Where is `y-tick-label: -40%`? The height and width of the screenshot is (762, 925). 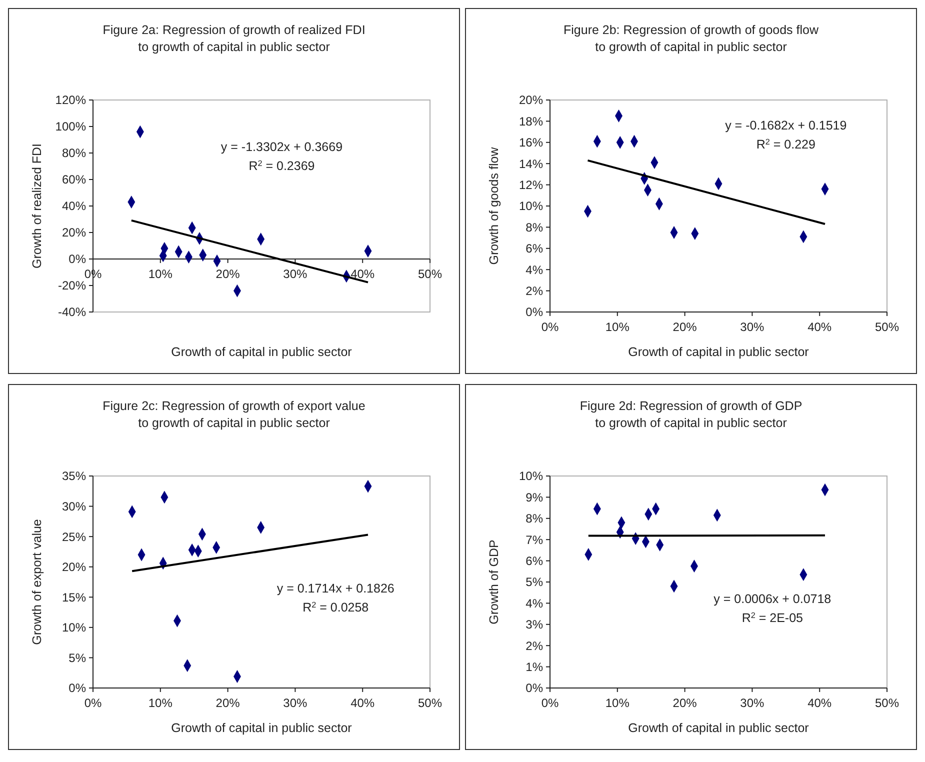
y-tick-label: -40% is located at coordinates (72, 312).